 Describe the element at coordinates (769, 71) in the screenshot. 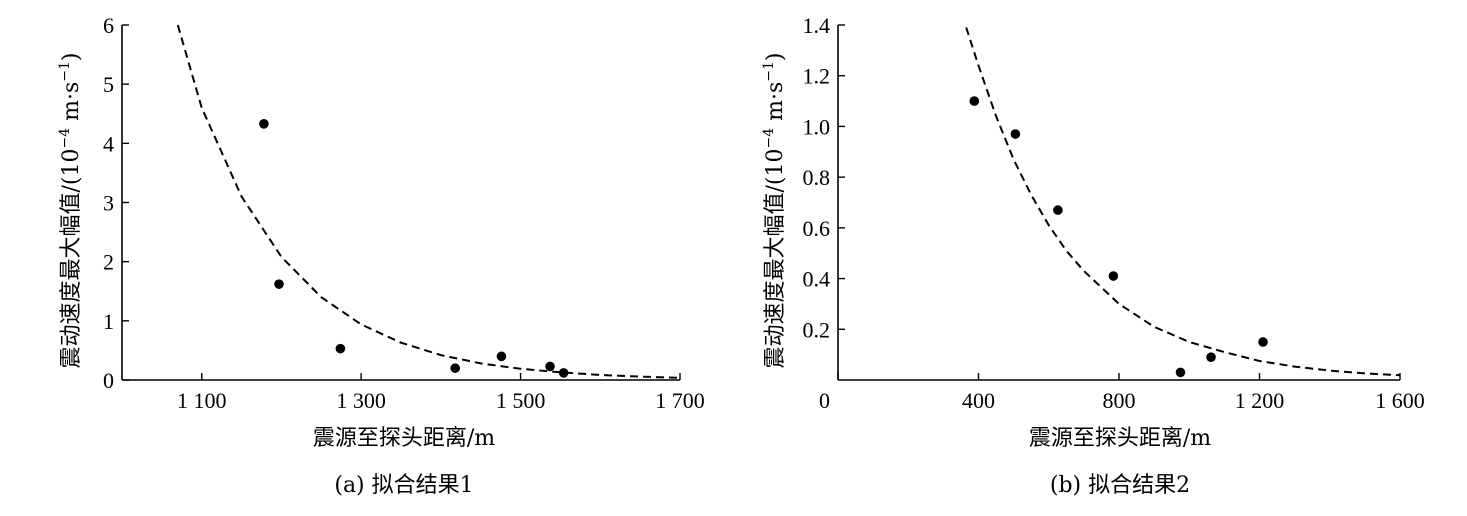

I see `chart-1-y-label-part: −1` at that location.